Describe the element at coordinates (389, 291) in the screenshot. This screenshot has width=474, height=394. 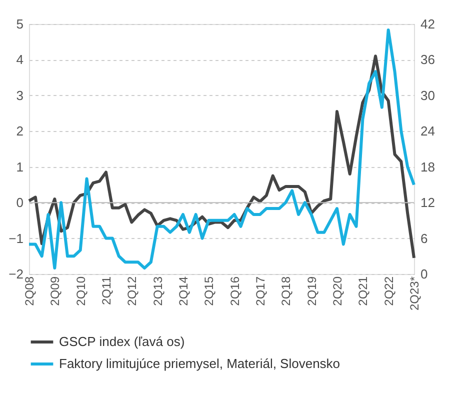
I see `x-tick-label: 2Q22` at that location.